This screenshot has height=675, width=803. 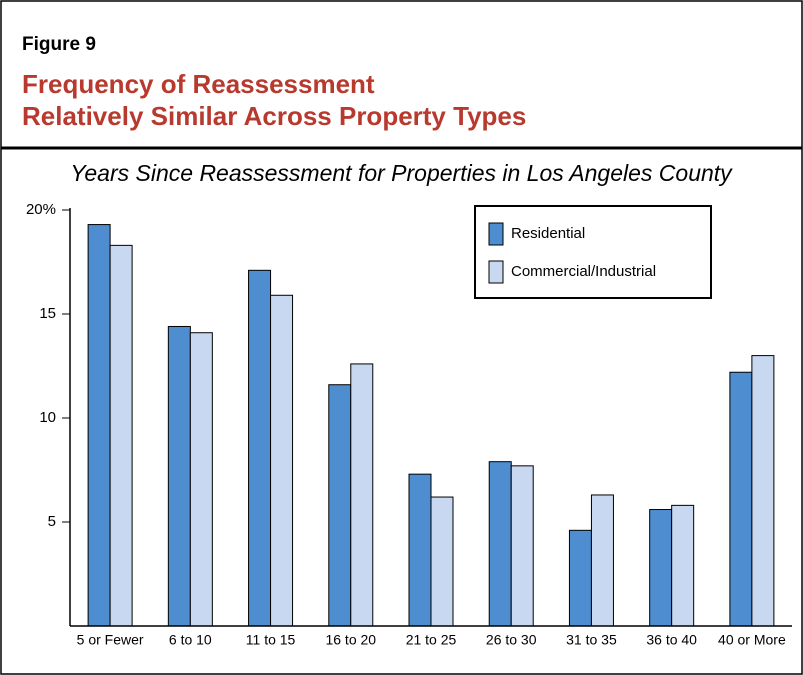 What do you see at coordinates (350, 640) in the screenshot?
I see `x-tick-label: 16 to 20` at bounding box center [350, 640].